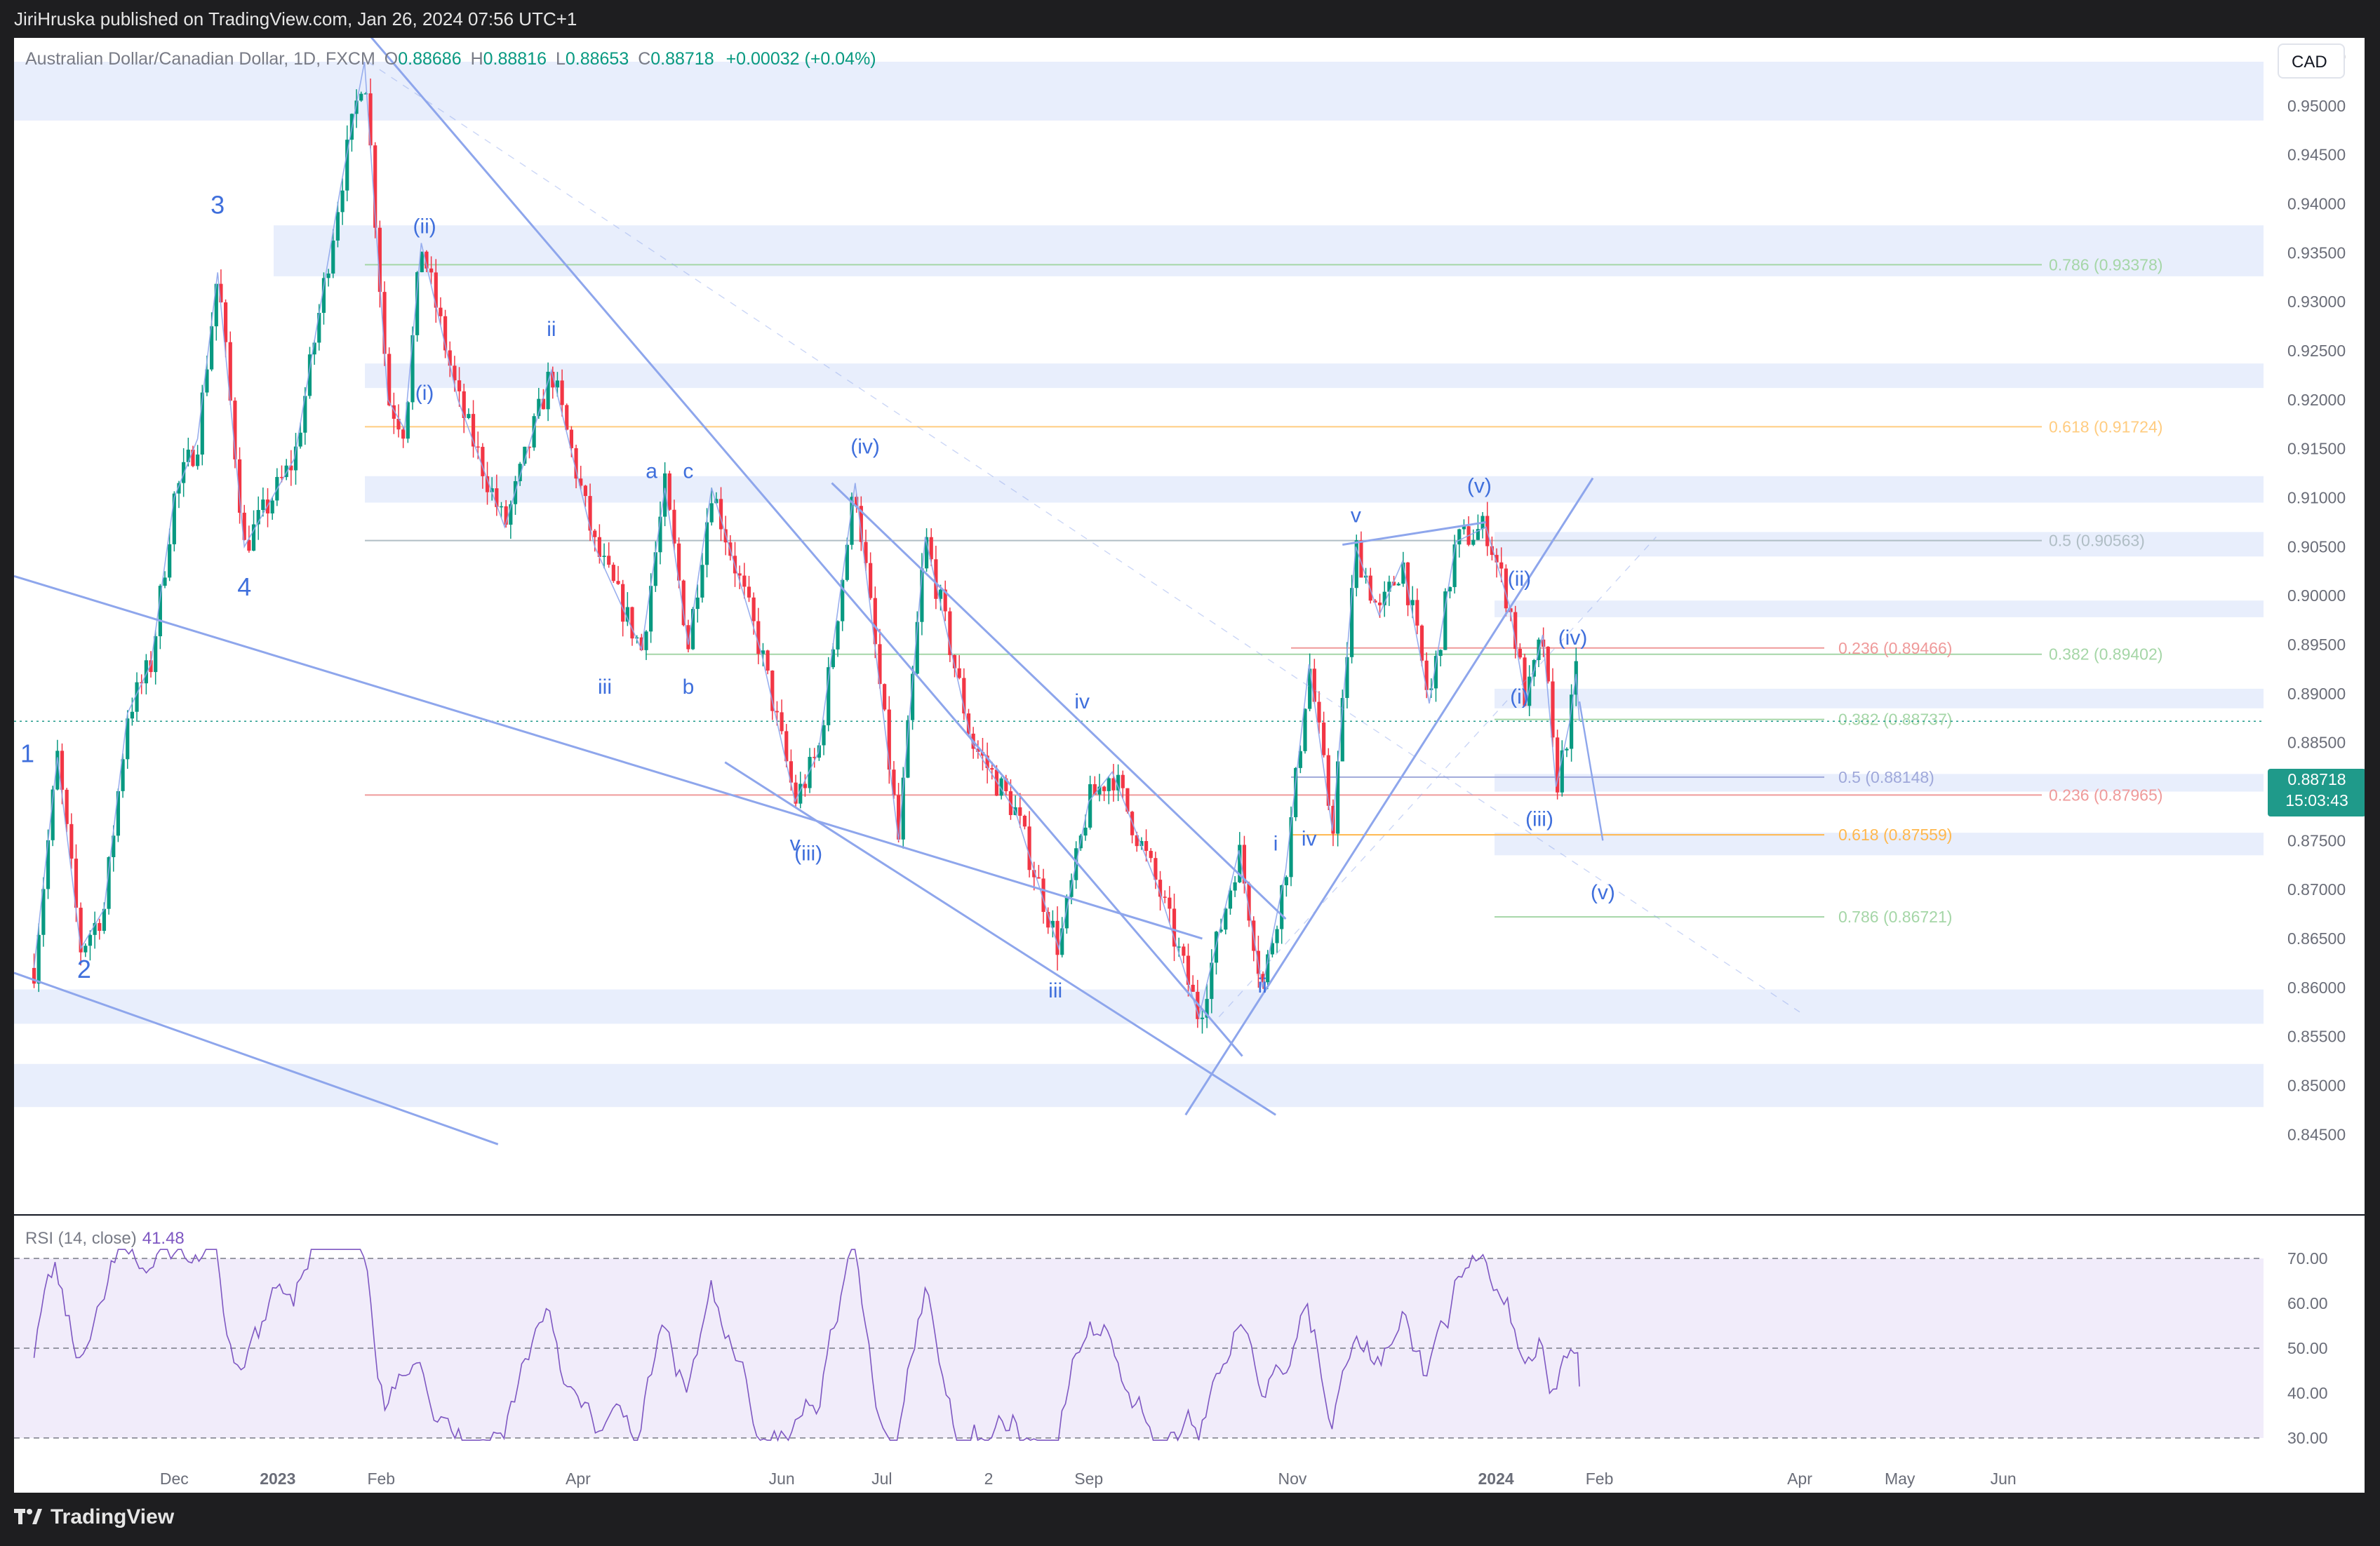  What do you see at coordinates (1089, 1479) in the screenshot?
I see `x-tick-label: Sep` at bounding box center [1089, 1479].